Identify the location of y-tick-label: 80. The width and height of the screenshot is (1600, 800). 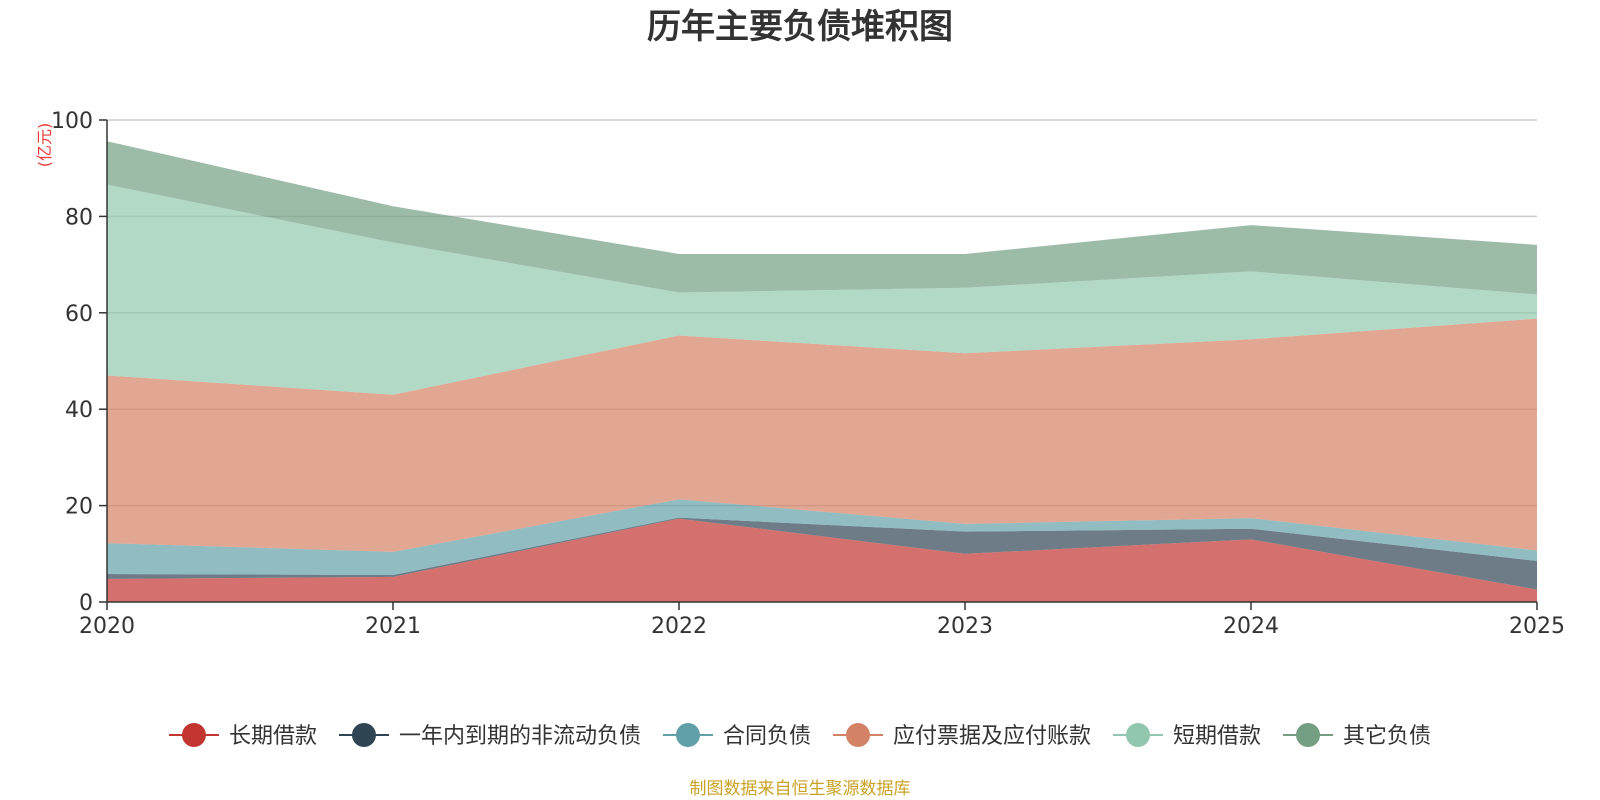
(79, 217).